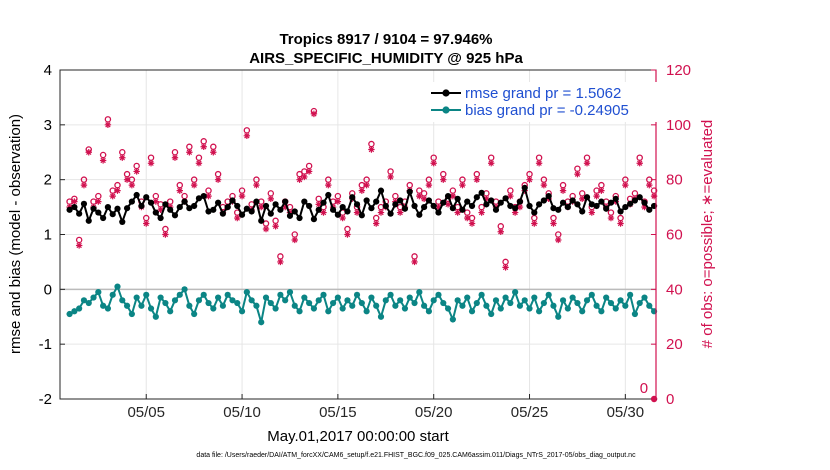 This screenshot has width=830, height=470. I want to click on x-tick-label: 05/05, so click(146, 412).